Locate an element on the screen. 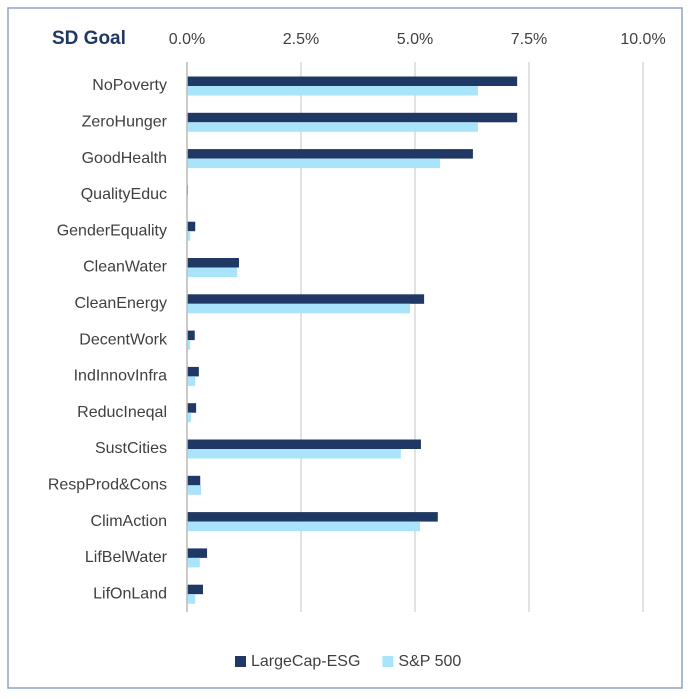  x-tick-label: 0.0% is located at coordinates (187, 39).